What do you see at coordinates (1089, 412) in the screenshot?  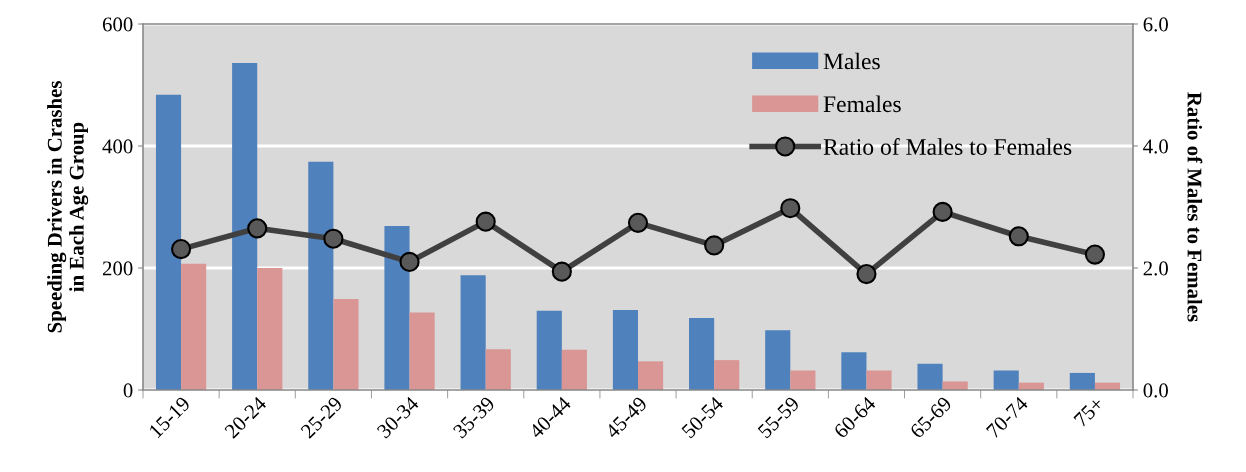 I see `x-tick-label: 75+` at bounding box center [1089, 412].